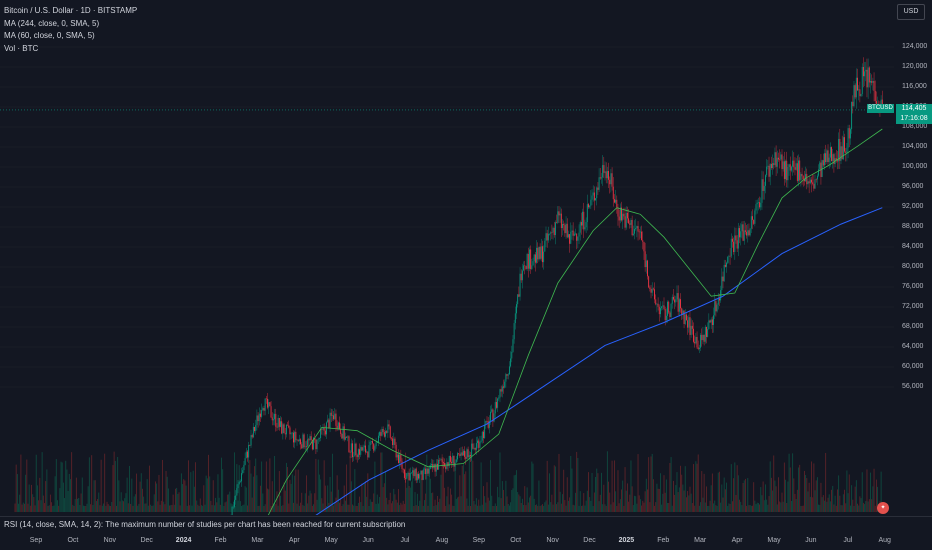 The image size is (932, 550). I want to click on currency-button: USD, so click(911, 12).